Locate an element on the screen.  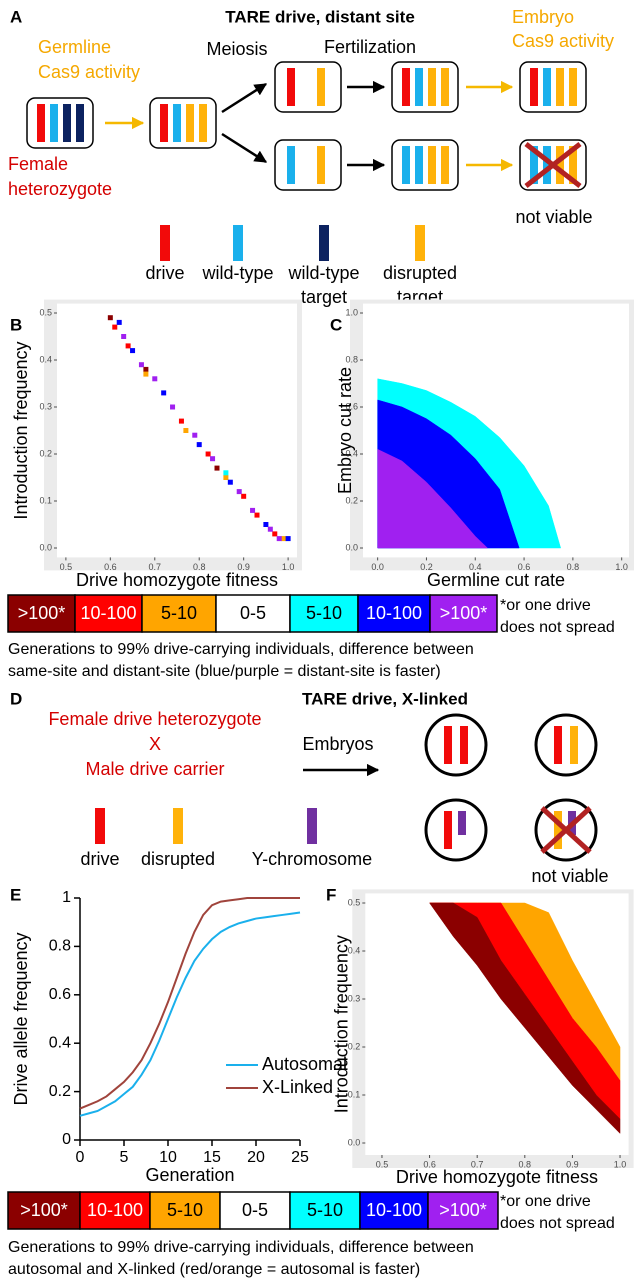
key-label: Y-chromosome is located at coordinates (312, 859).